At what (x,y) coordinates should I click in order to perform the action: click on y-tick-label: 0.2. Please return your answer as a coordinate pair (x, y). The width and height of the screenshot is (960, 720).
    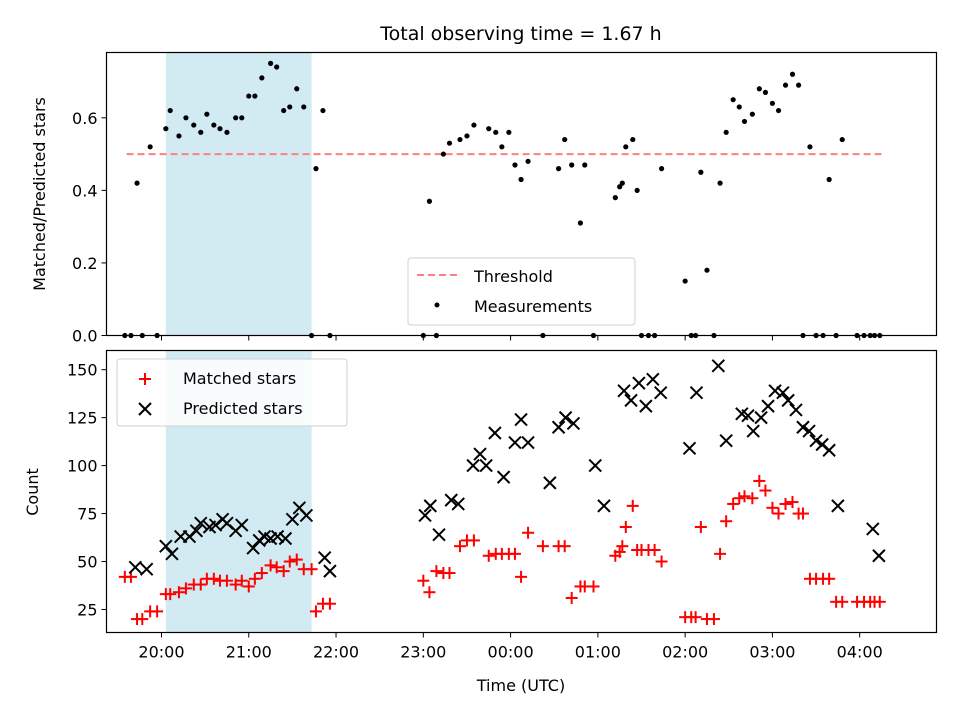
    Looking at the image, I should click on (84, 263).